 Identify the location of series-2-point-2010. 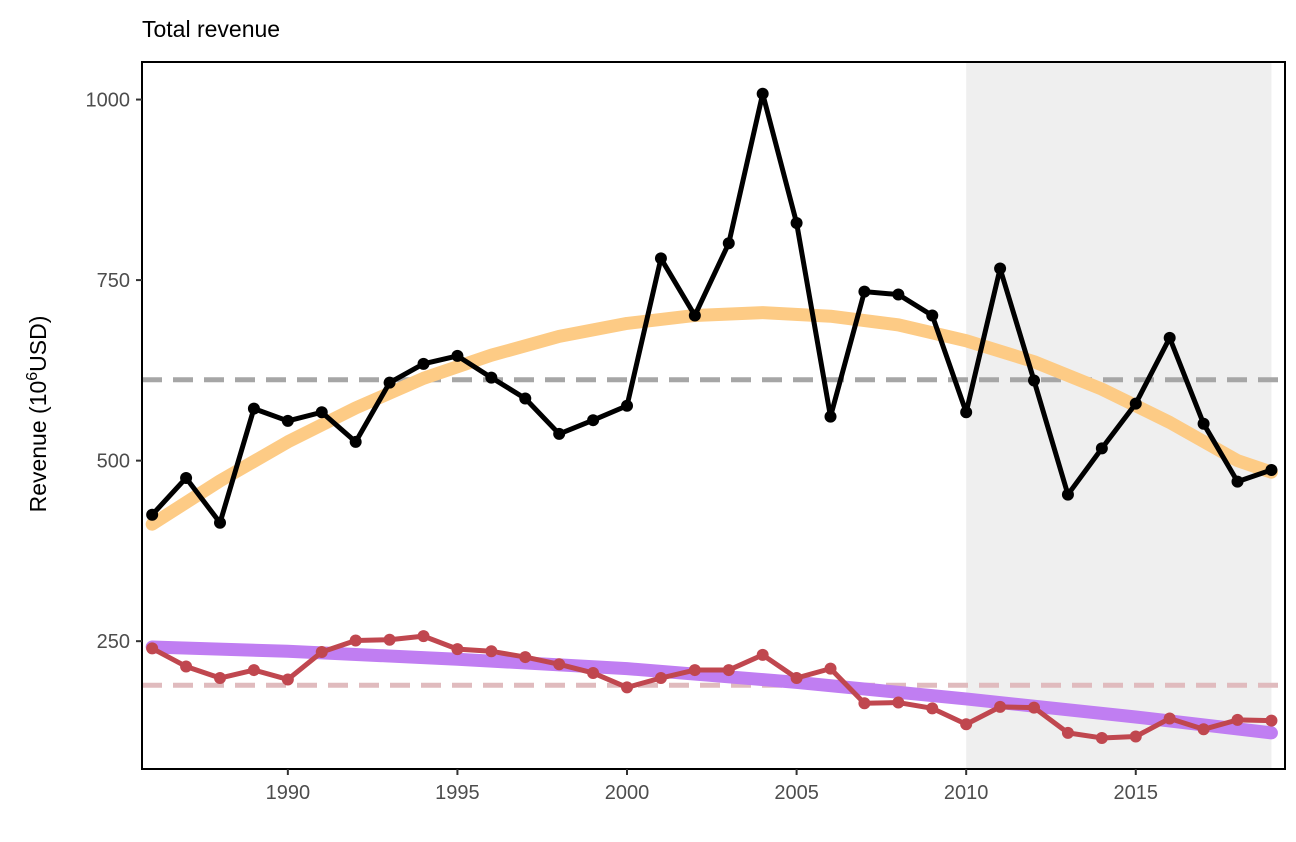
(966, 724).